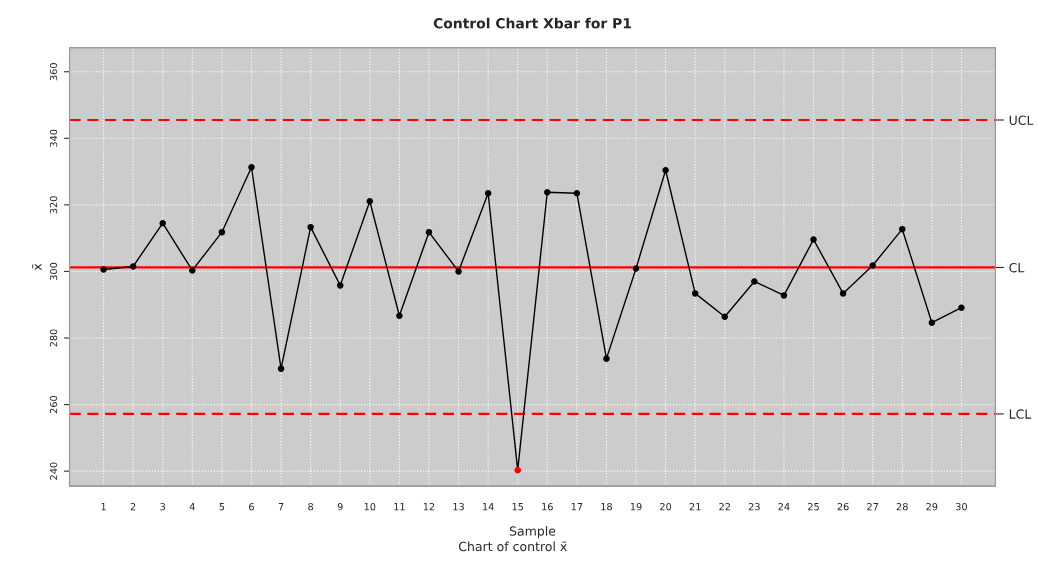 This screenshot has height=562, width=1038. I want to click on y-axis-title: x̄, so click(37, 267).